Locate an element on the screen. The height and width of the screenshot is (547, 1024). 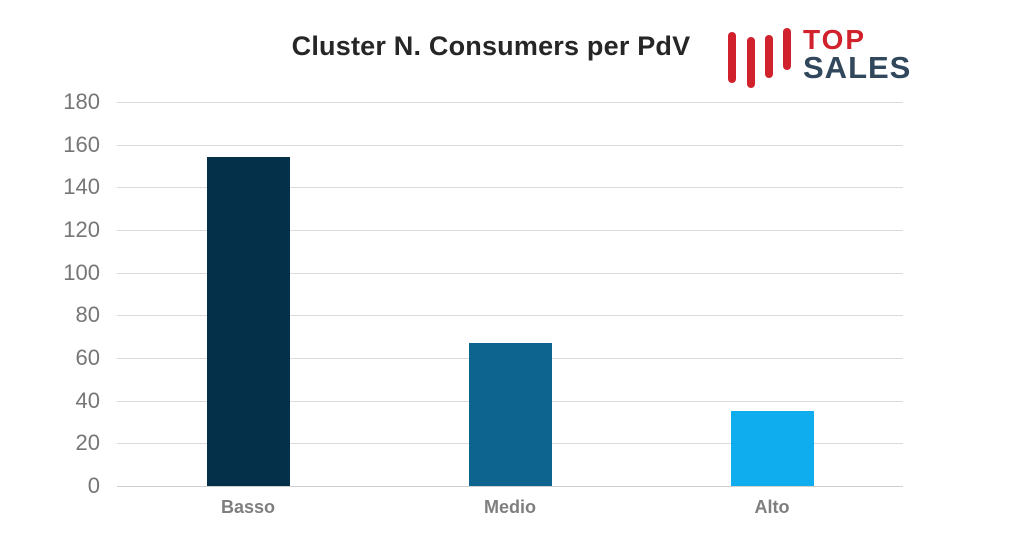
y-tick-label-100: 100 is located at coordinates (81, 272).